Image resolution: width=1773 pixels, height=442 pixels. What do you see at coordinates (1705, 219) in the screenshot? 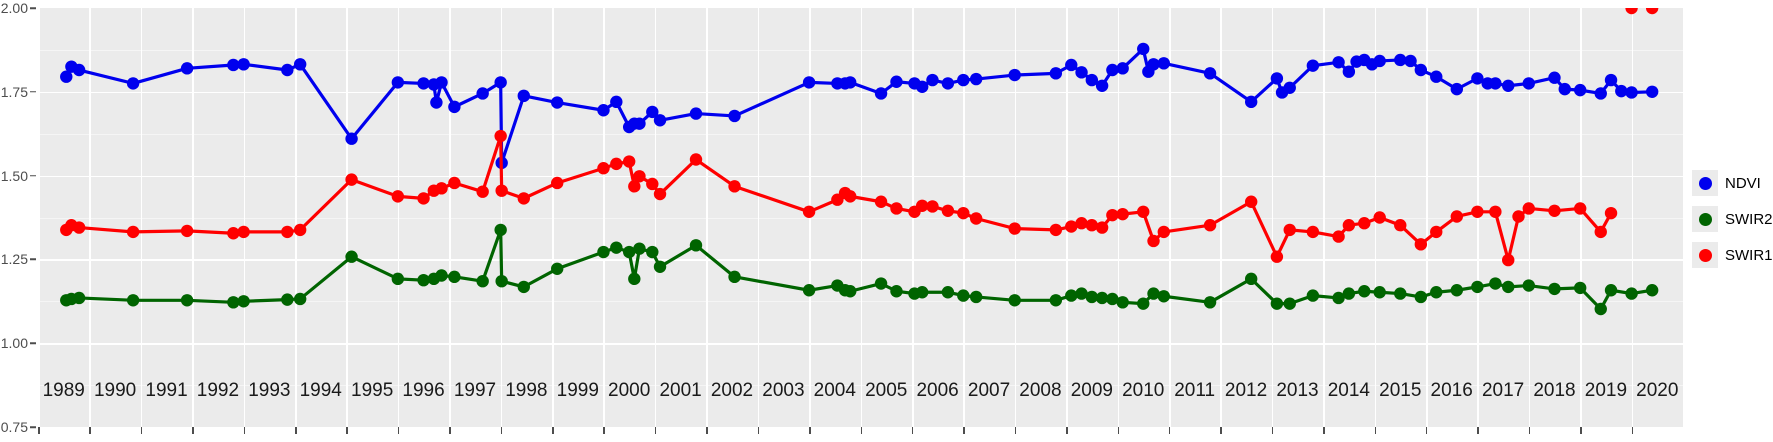
I see `legend-key-swatch` at bounding box center [1705, 219].